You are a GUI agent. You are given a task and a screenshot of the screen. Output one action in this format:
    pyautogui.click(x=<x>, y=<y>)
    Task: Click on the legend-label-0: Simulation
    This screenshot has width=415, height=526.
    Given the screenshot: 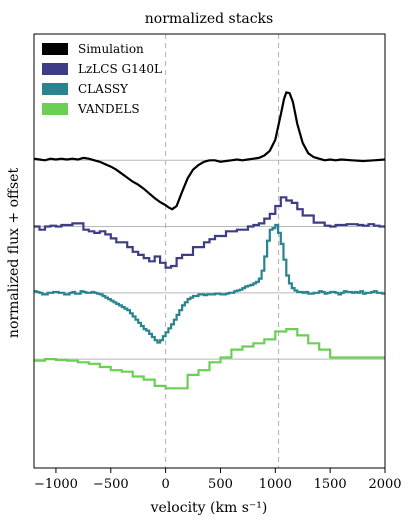 What is the action you would take?
    pyautogui.click(x=111, y=49)
    